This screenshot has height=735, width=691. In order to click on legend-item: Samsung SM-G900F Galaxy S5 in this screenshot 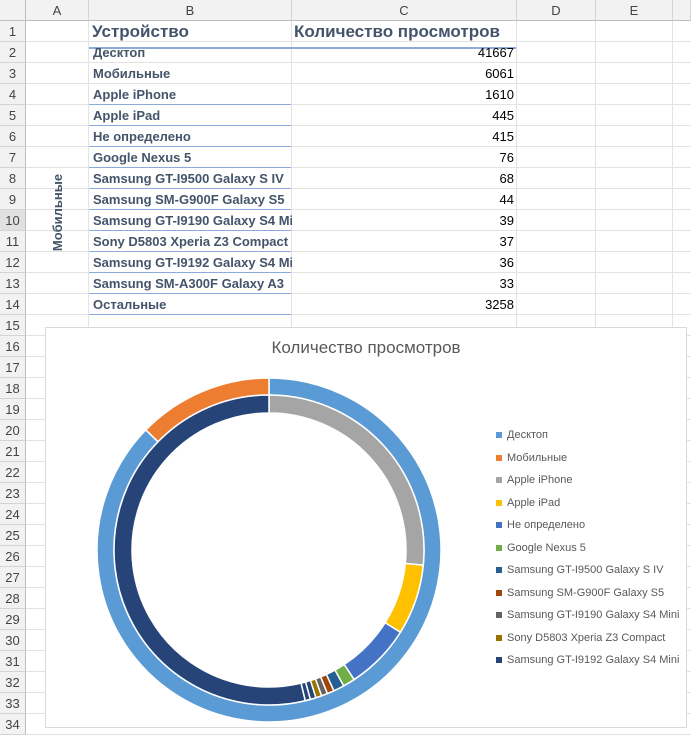, I will do `click(591, 593)`.